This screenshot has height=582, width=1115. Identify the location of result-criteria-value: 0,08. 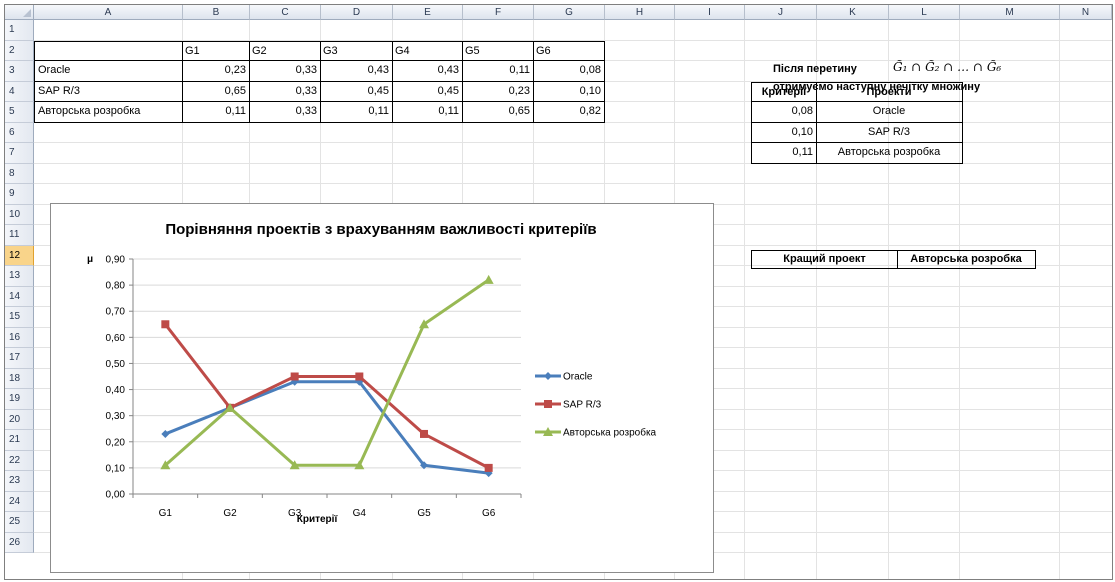
(784, 112).